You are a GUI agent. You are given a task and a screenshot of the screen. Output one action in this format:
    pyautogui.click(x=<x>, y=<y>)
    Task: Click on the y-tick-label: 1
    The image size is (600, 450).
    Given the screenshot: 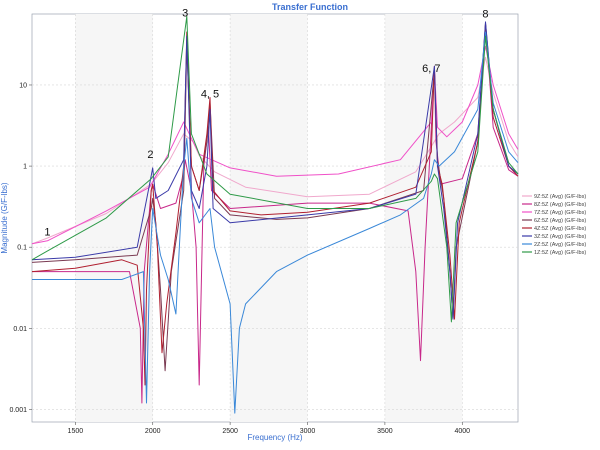 What is the action you would take?
    pyautogui.click(x=25, y=167)
    